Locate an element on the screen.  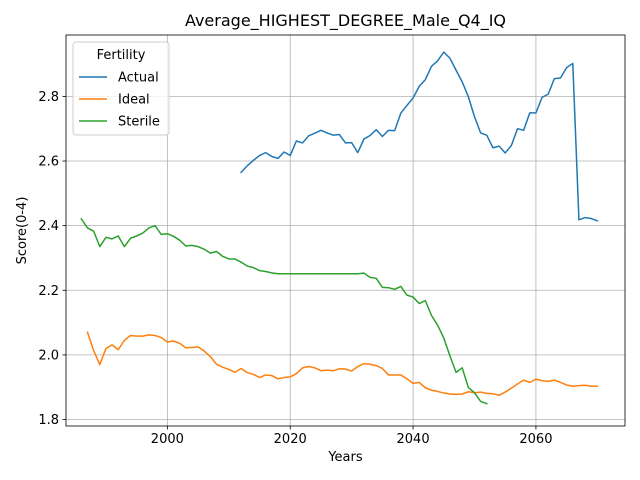
legend-entries: Actual Ideal Sterile is located at coordinates (119, 100).